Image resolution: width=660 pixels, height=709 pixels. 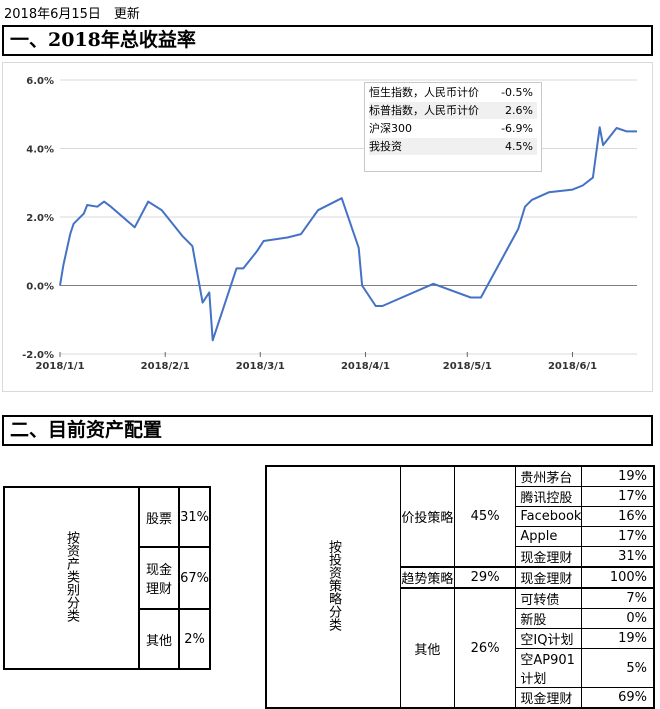 What do you see at coordinates (517, 92) in the screenshot?
I see `legend-value: -0.5%` at bounding box center [517, 92].